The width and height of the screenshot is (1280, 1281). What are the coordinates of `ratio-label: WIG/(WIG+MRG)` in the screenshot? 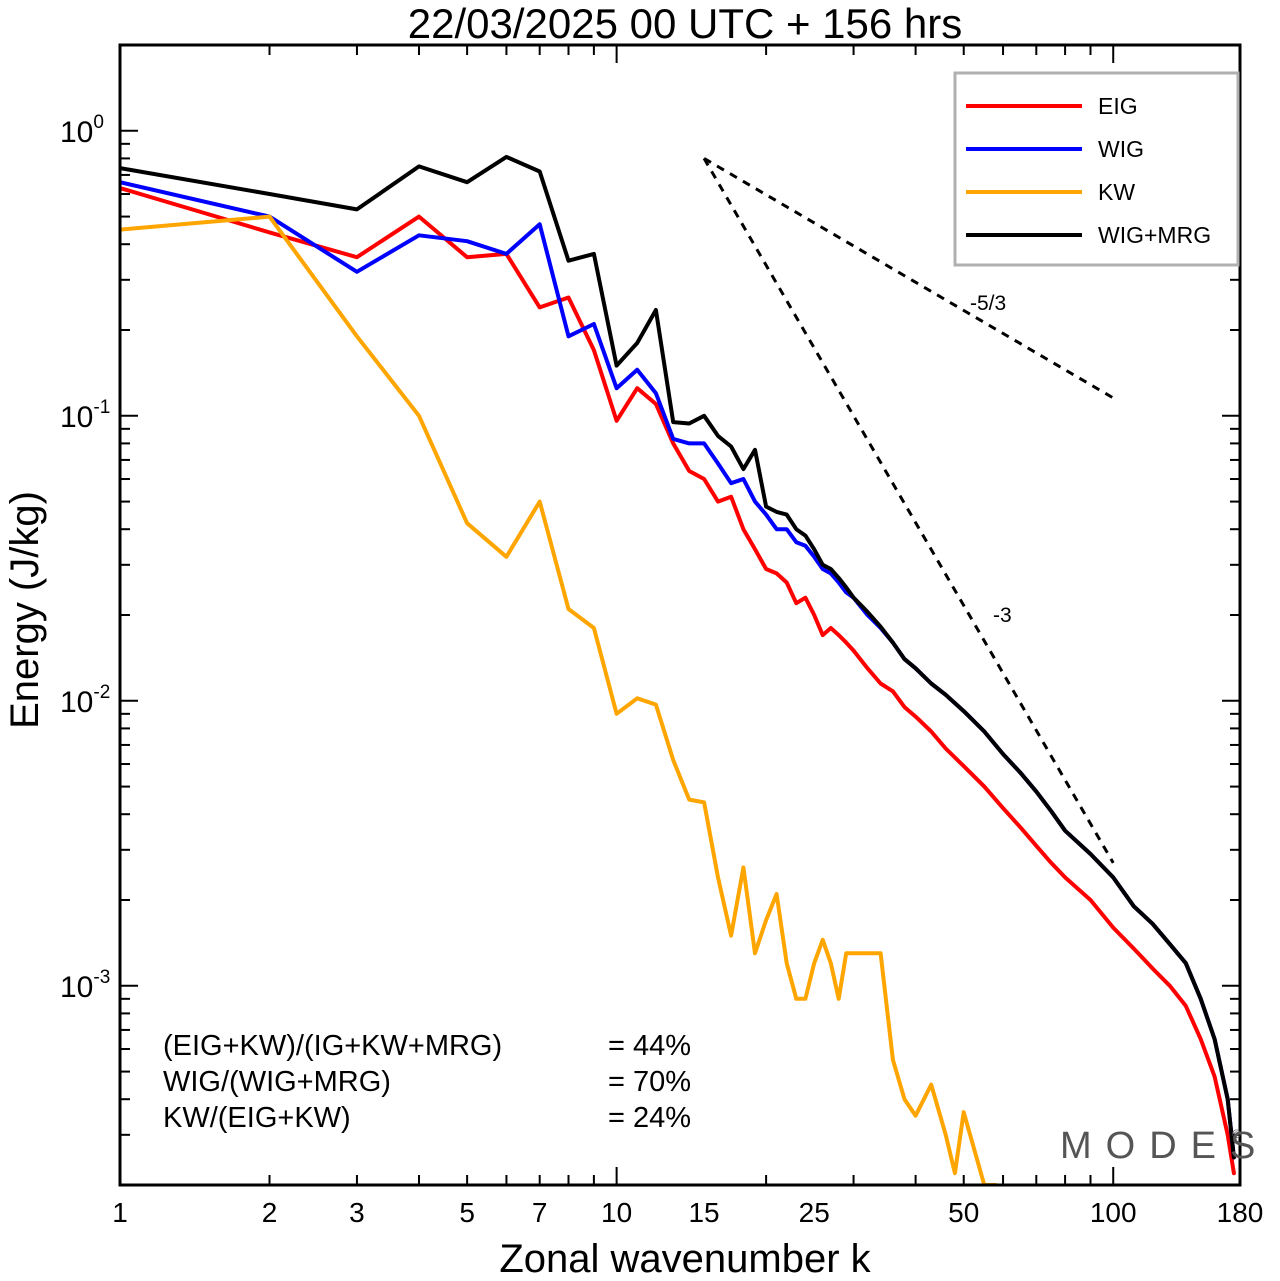 It's located at (277, 1082).